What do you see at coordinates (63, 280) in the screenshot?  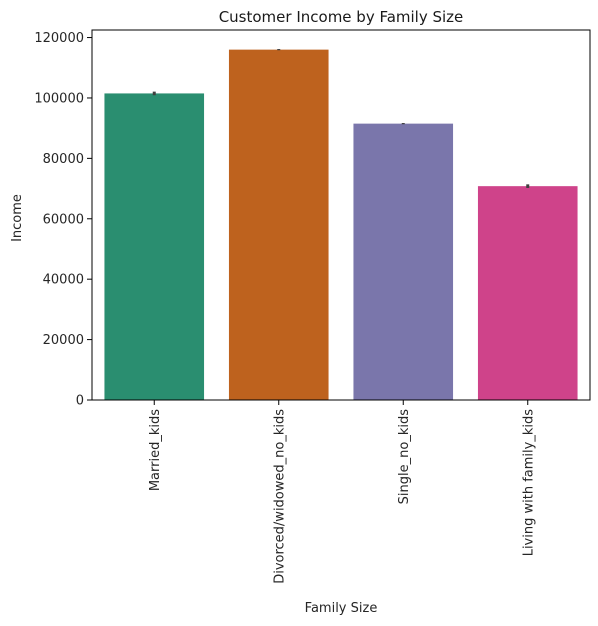 I see `y-tick-label: 40000` at bounding box center [63, 280].